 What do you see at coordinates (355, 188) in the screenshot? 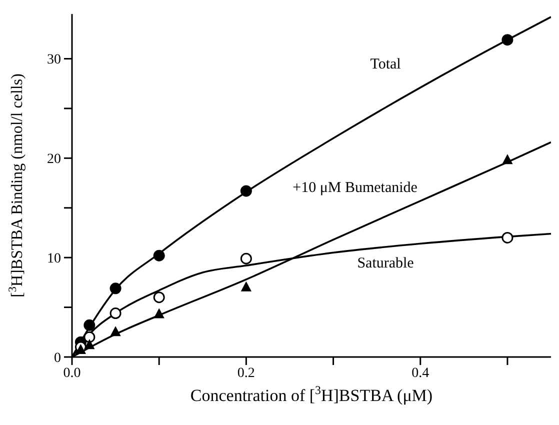
I see `series-label: +10 μM Bumetanide` at bounding box center [355, 188].